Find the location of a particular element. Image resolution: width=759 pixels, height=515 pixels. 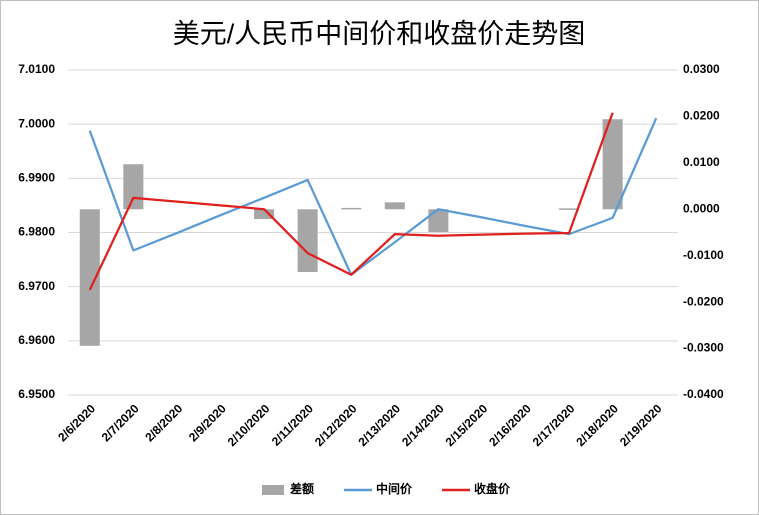

y2-tick-label: -0.0400 is located at coordinates (703, 394).